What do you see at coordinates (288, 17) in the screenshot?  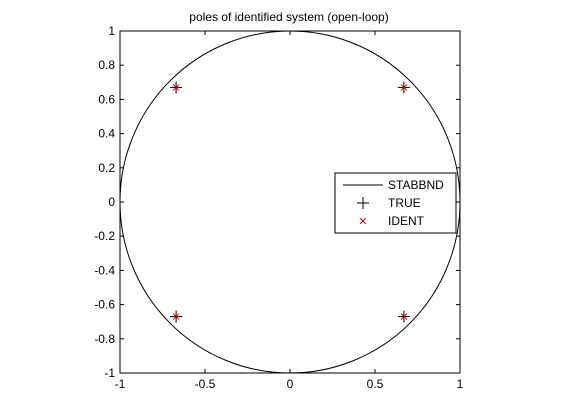 I see `chart-title: poles of identified system (open-loop)` at bounding box center [288, 17].